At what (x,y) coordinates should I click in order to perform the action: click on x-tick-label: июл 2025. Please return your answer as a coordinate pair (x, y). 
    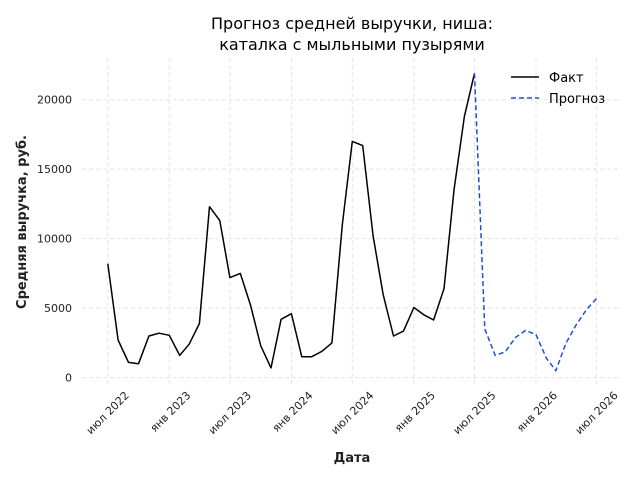
    Looking at the image, I should click on (475, 413).